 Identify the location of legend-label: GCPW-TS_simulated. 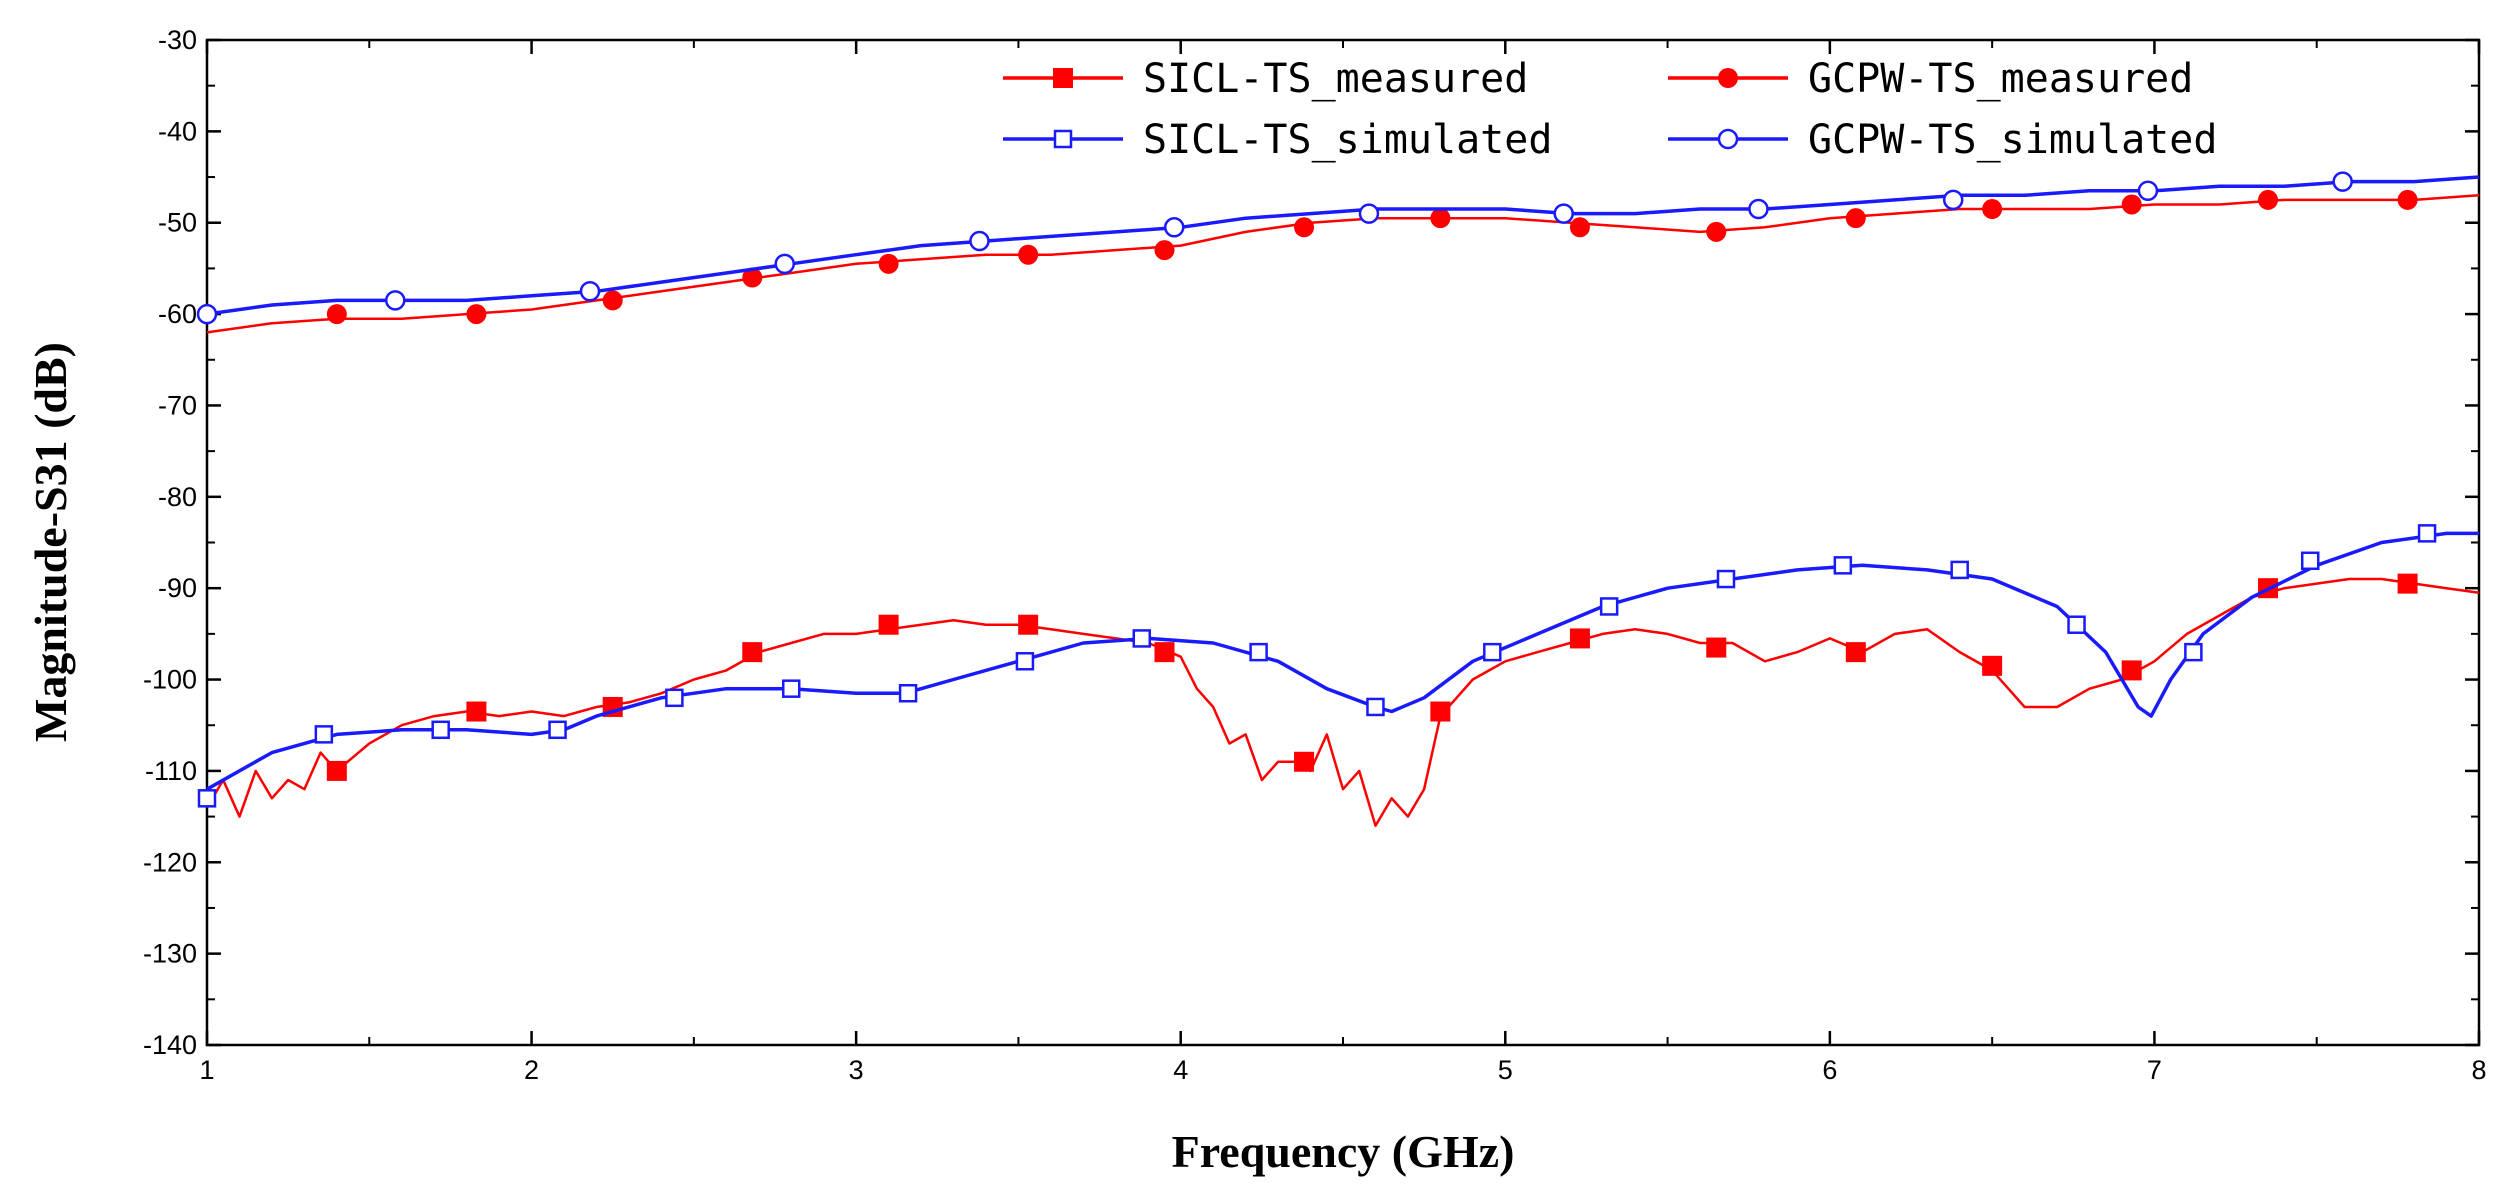
(2012, 140).